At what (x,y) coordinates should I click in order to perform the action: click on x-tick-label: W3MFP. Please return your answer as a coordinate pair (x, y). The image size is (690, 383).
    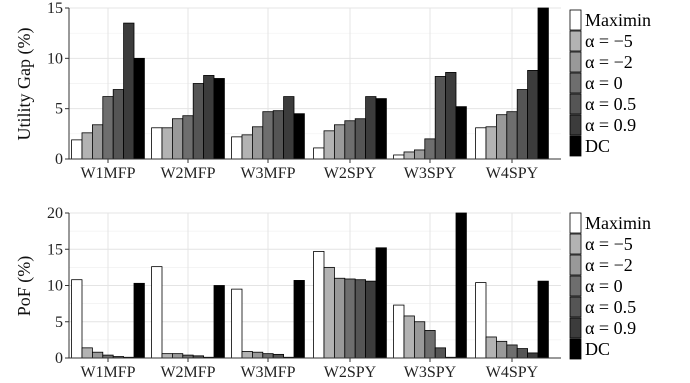
    Looking at the image, I should click on (267, 173).